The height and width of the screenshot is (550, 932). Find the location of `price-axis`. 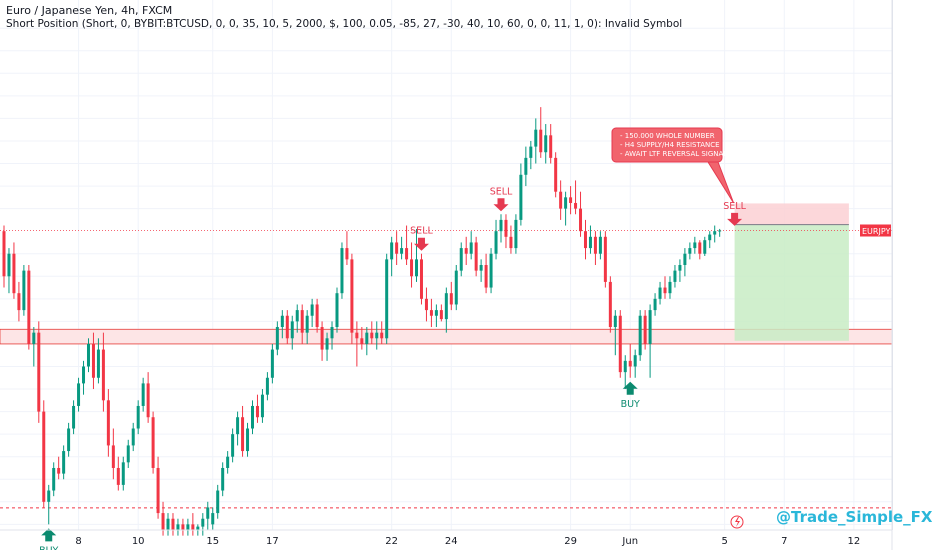

price-axis is located at coordinates (912, 265).